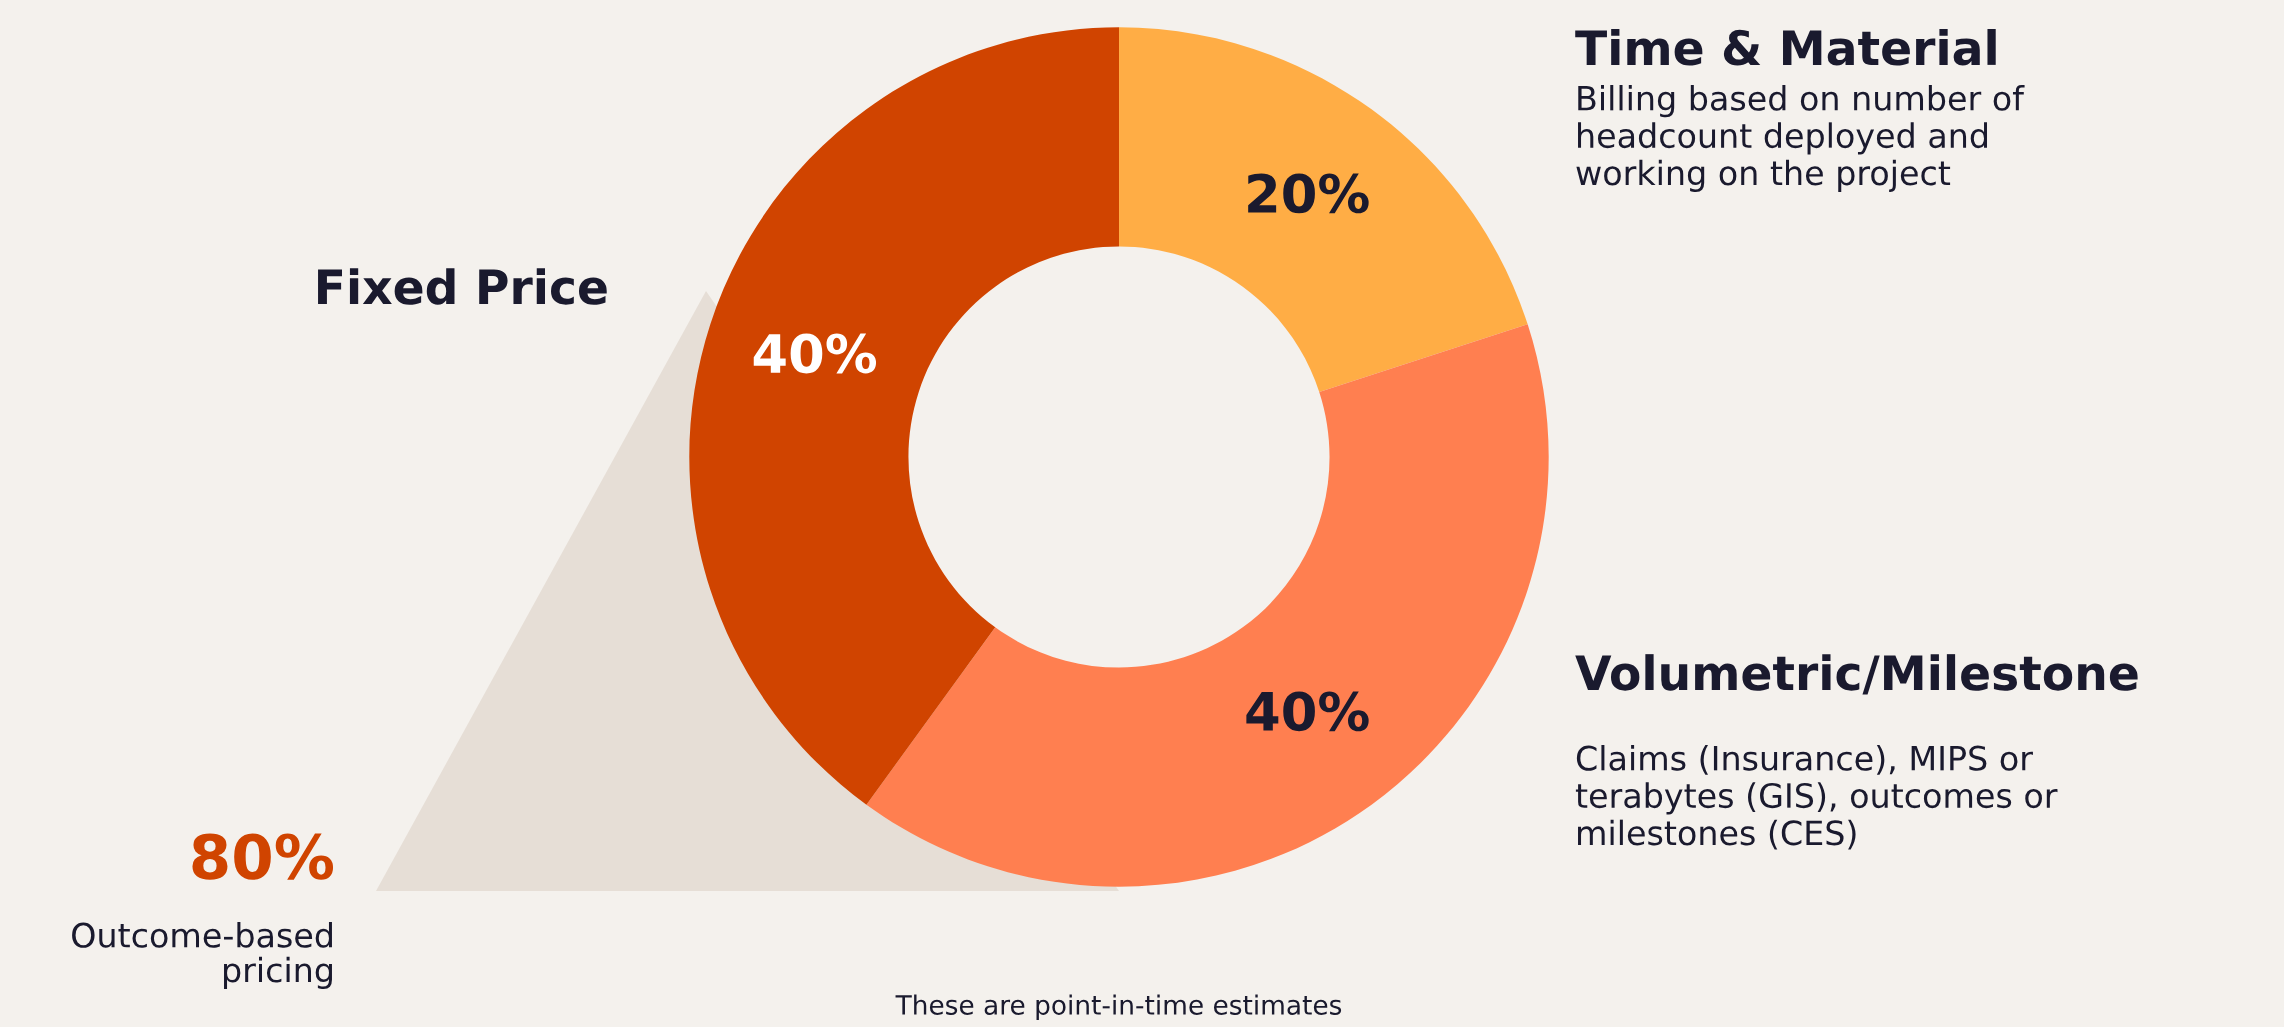  What do you see at coordinates (1800, 138) in the screenshot?
I see `text: Billing based on number of headcount deployed and working on the project` at bounding box center [1800, 138].